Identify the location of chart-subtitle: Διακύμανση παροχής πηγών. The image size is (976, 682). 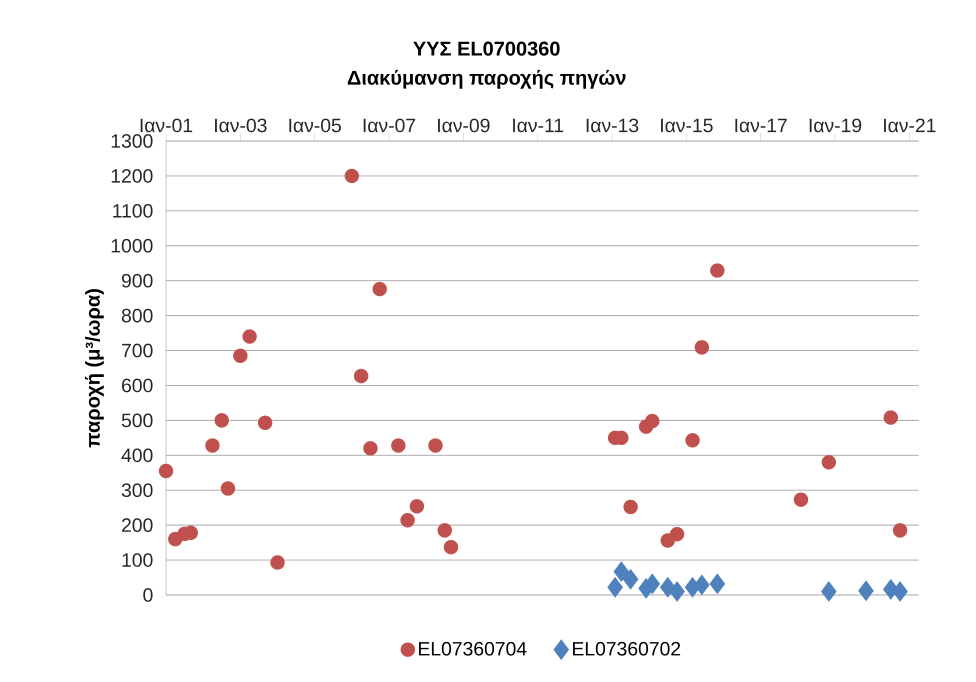
(487, 79).